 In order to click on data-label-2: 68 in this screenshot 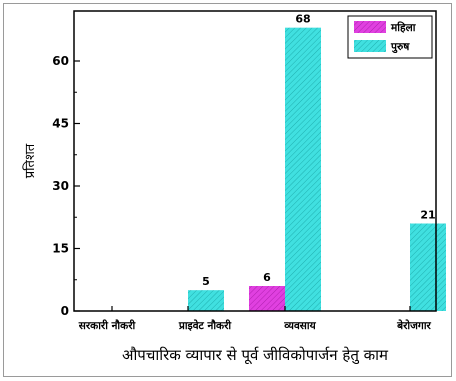, I will do `click(302, 19)`.